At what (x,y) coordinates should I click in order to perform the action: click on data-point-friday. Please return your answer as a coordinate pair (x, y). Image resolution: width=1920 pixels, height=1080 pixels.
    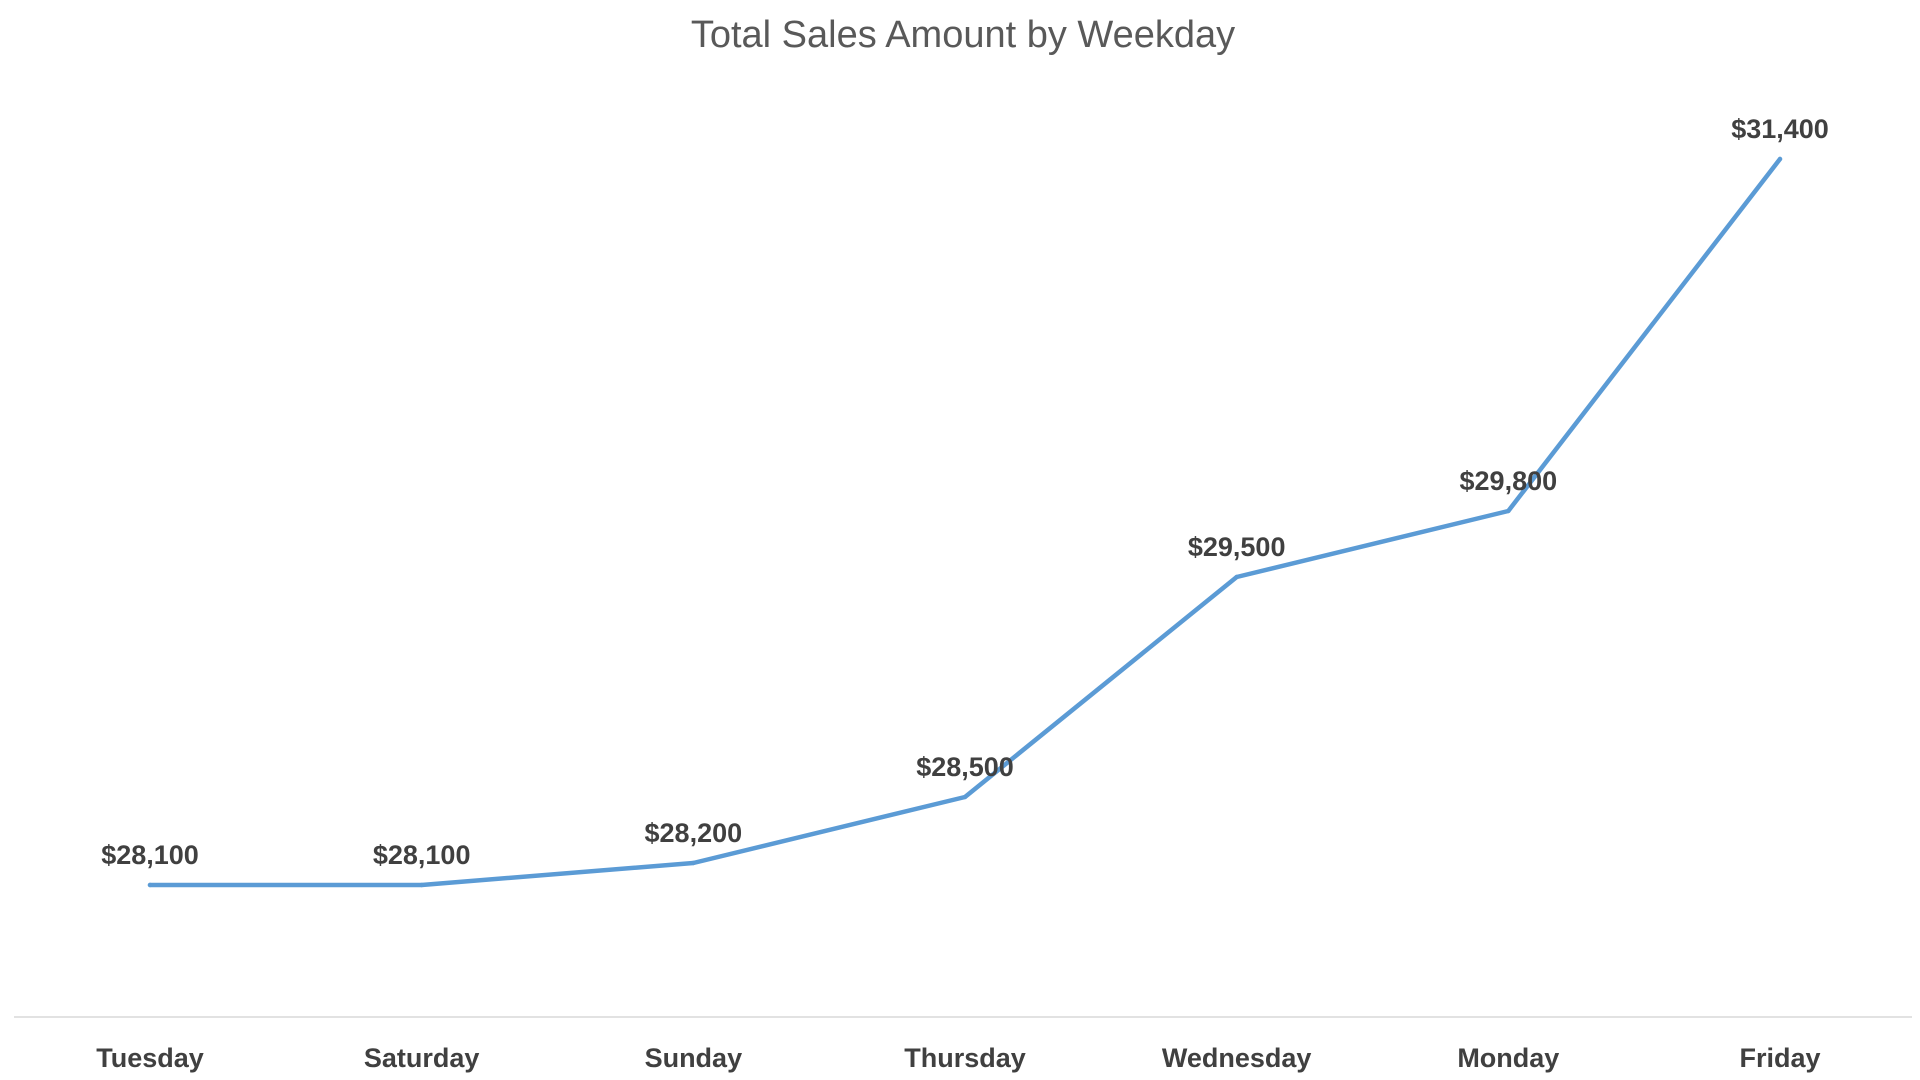
    Looking at the image, I should click on (1780, 159).